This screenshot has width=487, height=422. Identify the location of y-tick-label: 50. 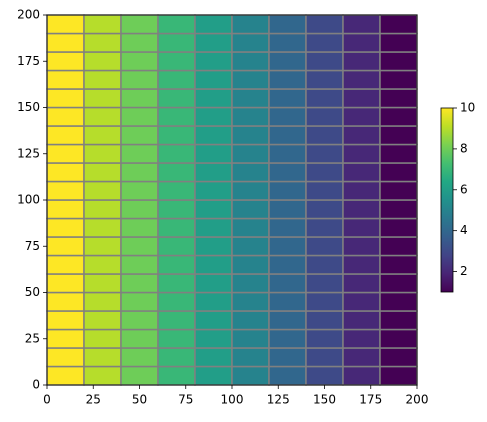
(32, 292).